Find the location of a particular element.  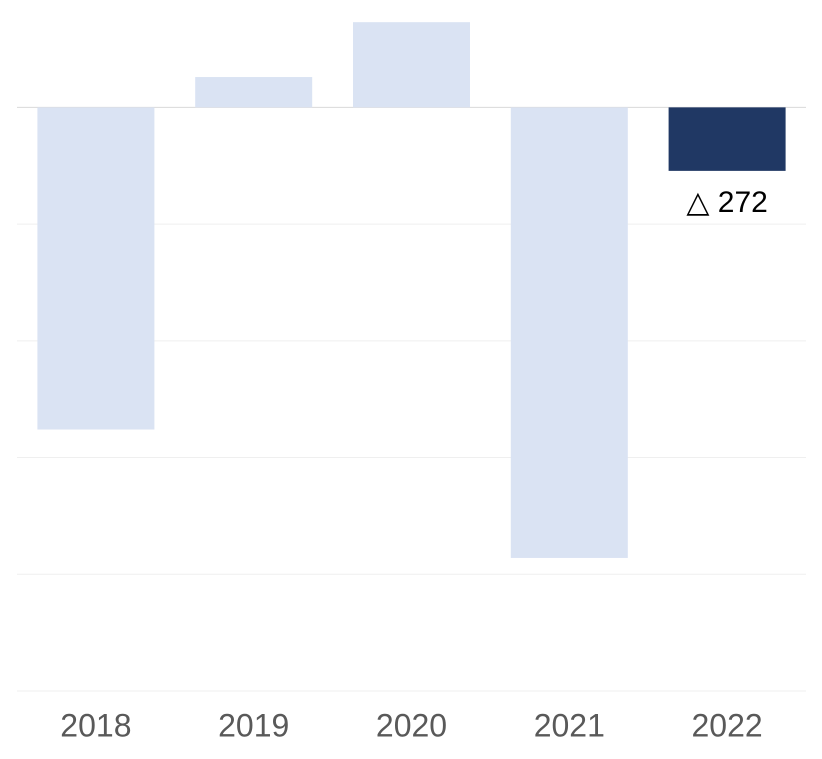

x-tick-label: 2018 is located at coordinates (95, 725).